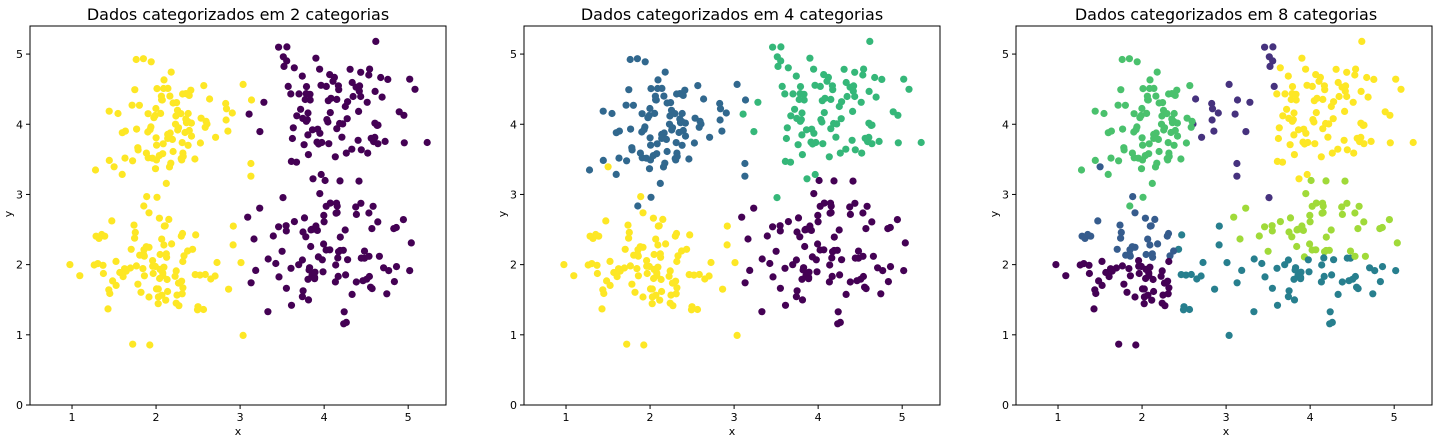  I want to click on x-tick-label: 5, so click(902, 417).